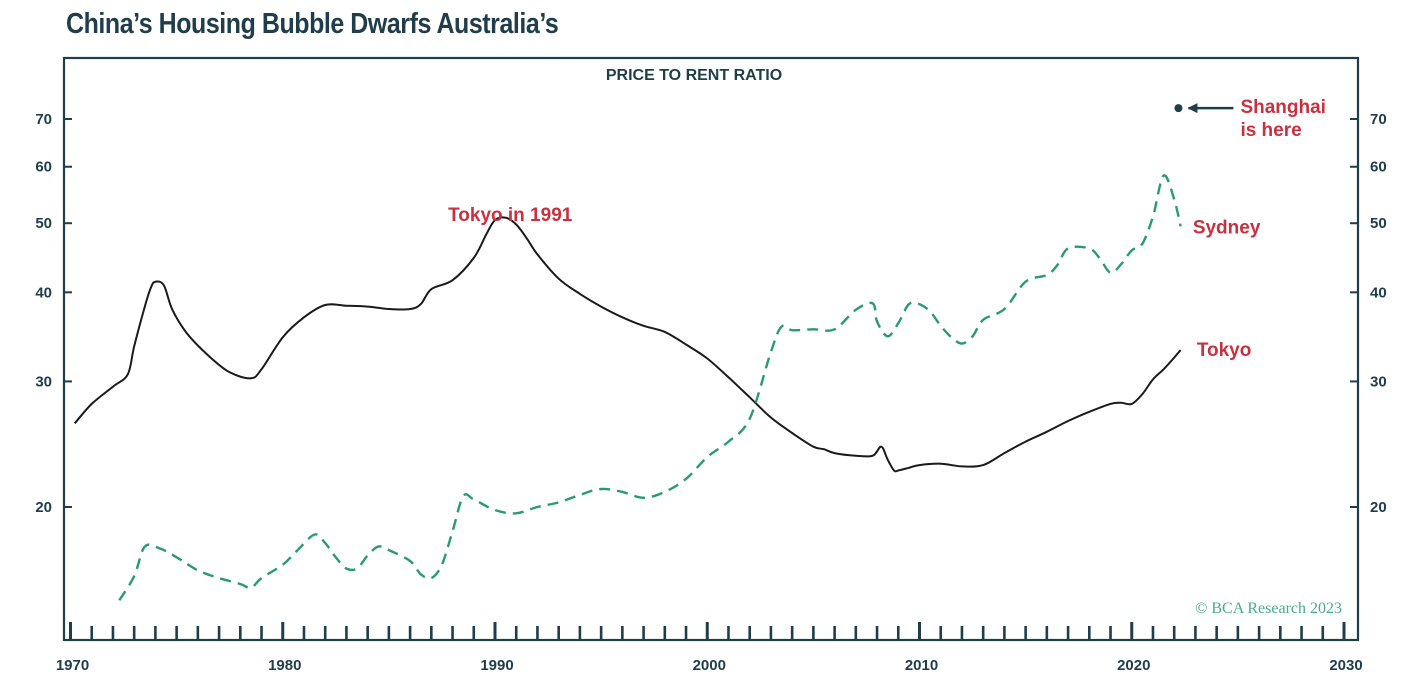 The image size is (1407, 692). Describe the element at coordinates (1283, 107) in the screenshot. I see `annotation-shanghai-line1: Shanghai` at that location.